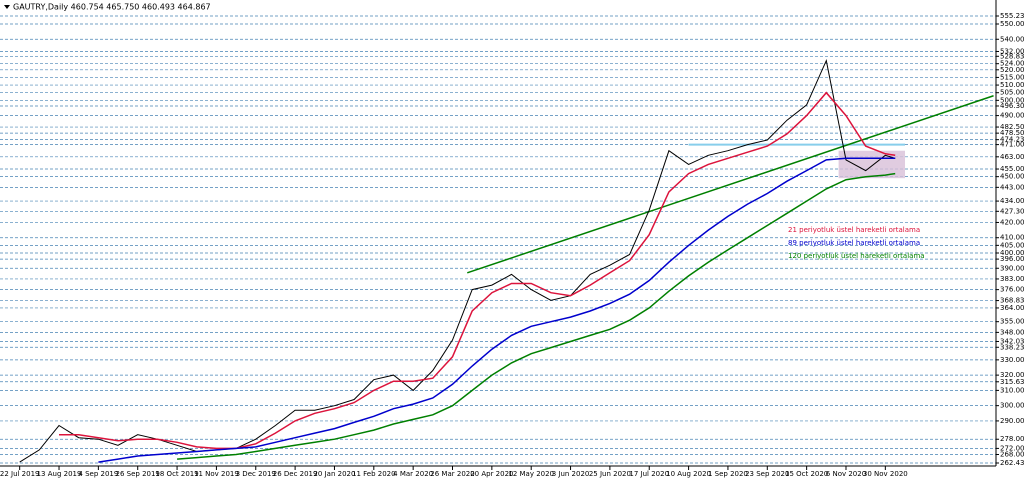  Describe the element at coordinates (1012, 157) in the screenshot. I see `y-tick-label: 463.000` at that location.